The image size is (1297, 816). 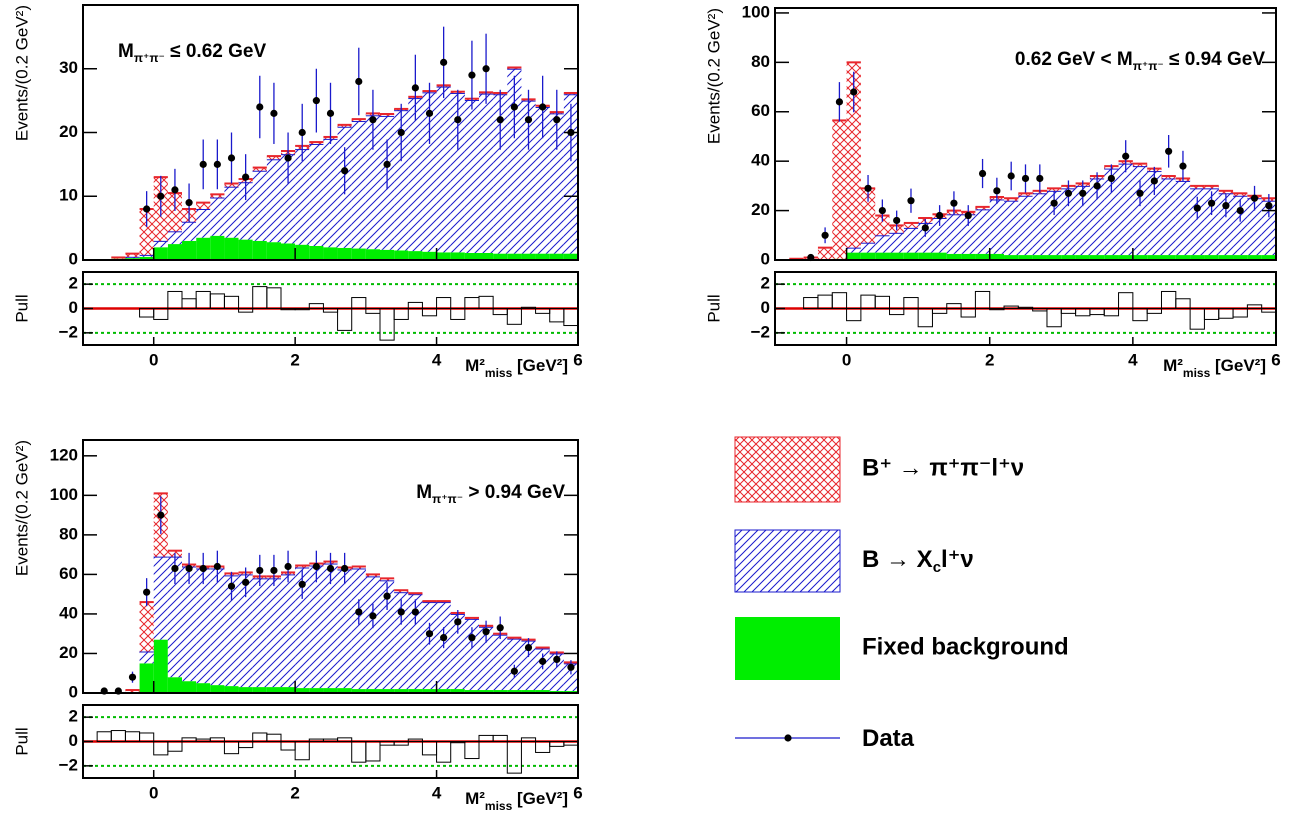 What do you see at coordinates (424, 492) in the screenshot?
I see `annotation-piece: M` at bounding box center [424, 492].